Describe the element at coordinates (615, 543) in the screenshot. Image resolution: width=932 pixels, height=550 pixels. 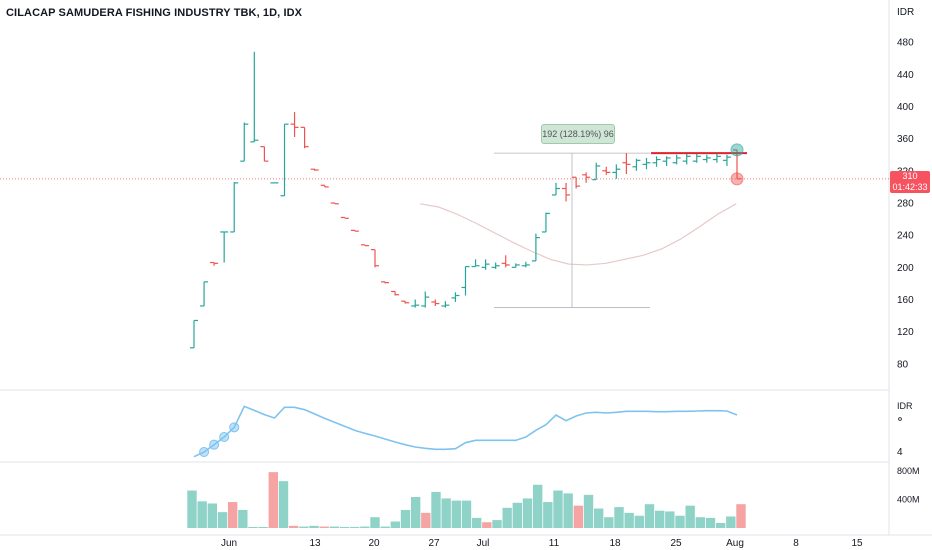
I see `x-tick-label: 18` at that location.